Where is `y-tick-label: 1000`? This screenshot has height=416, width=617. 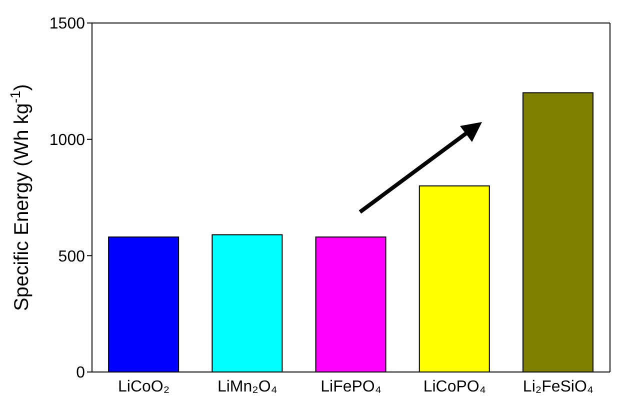
y-tick-label: 1000 is located at coordinates (67, 141).